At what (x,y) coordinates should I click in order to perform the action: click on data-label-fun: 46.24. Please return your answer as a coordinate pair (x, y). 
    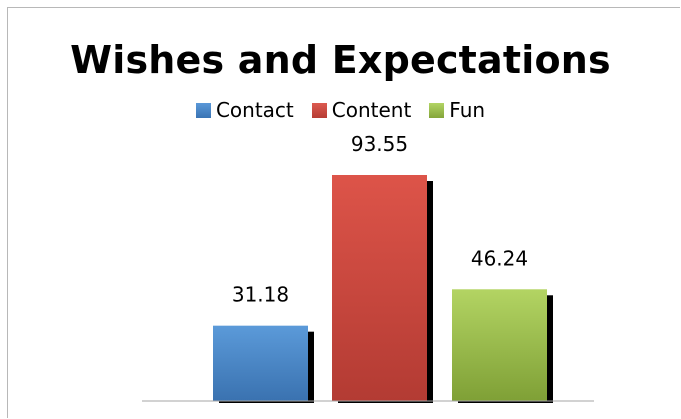
    Looking at the image, I should click on (499, 258).